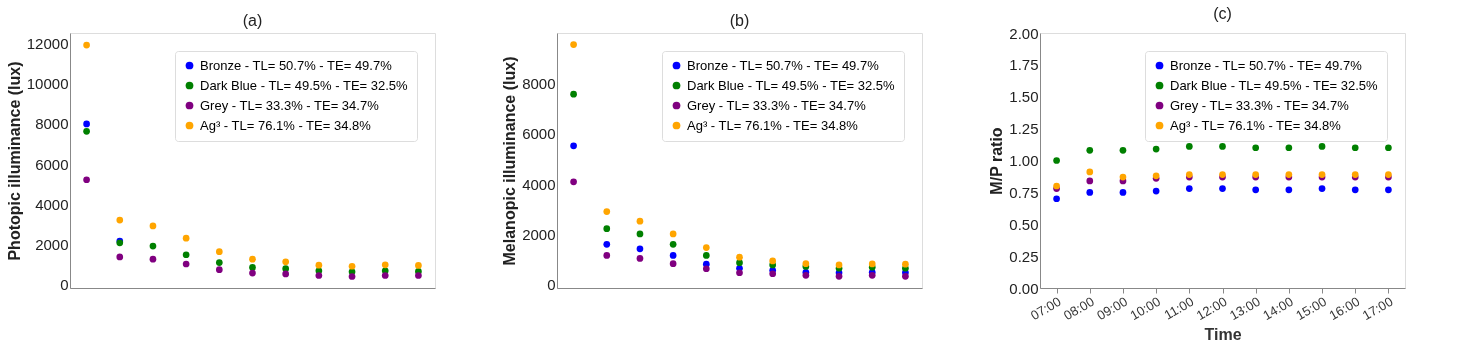 The width and height of the screenshot is (1479, 350). I want to click on y-tick-label: 1.75, so click(1024, 65).